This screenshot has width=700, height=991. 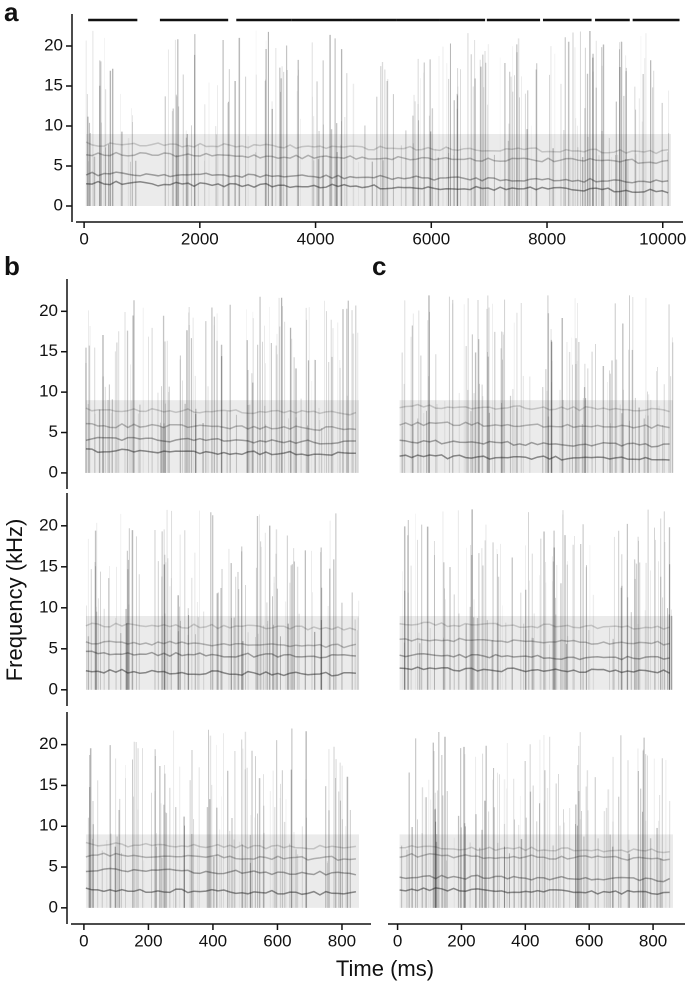 What do you see at coordinates (11, 13) in the screenshot?
I see `panel-letter: a` at bounding box center [11, 13].